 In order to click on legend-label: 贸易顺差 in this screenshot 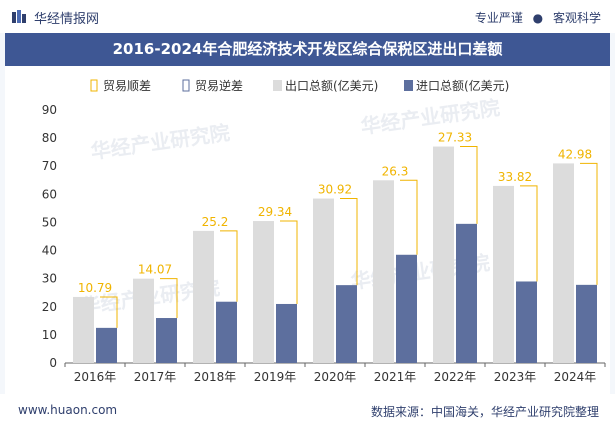, I will do `click(127, 86)`.